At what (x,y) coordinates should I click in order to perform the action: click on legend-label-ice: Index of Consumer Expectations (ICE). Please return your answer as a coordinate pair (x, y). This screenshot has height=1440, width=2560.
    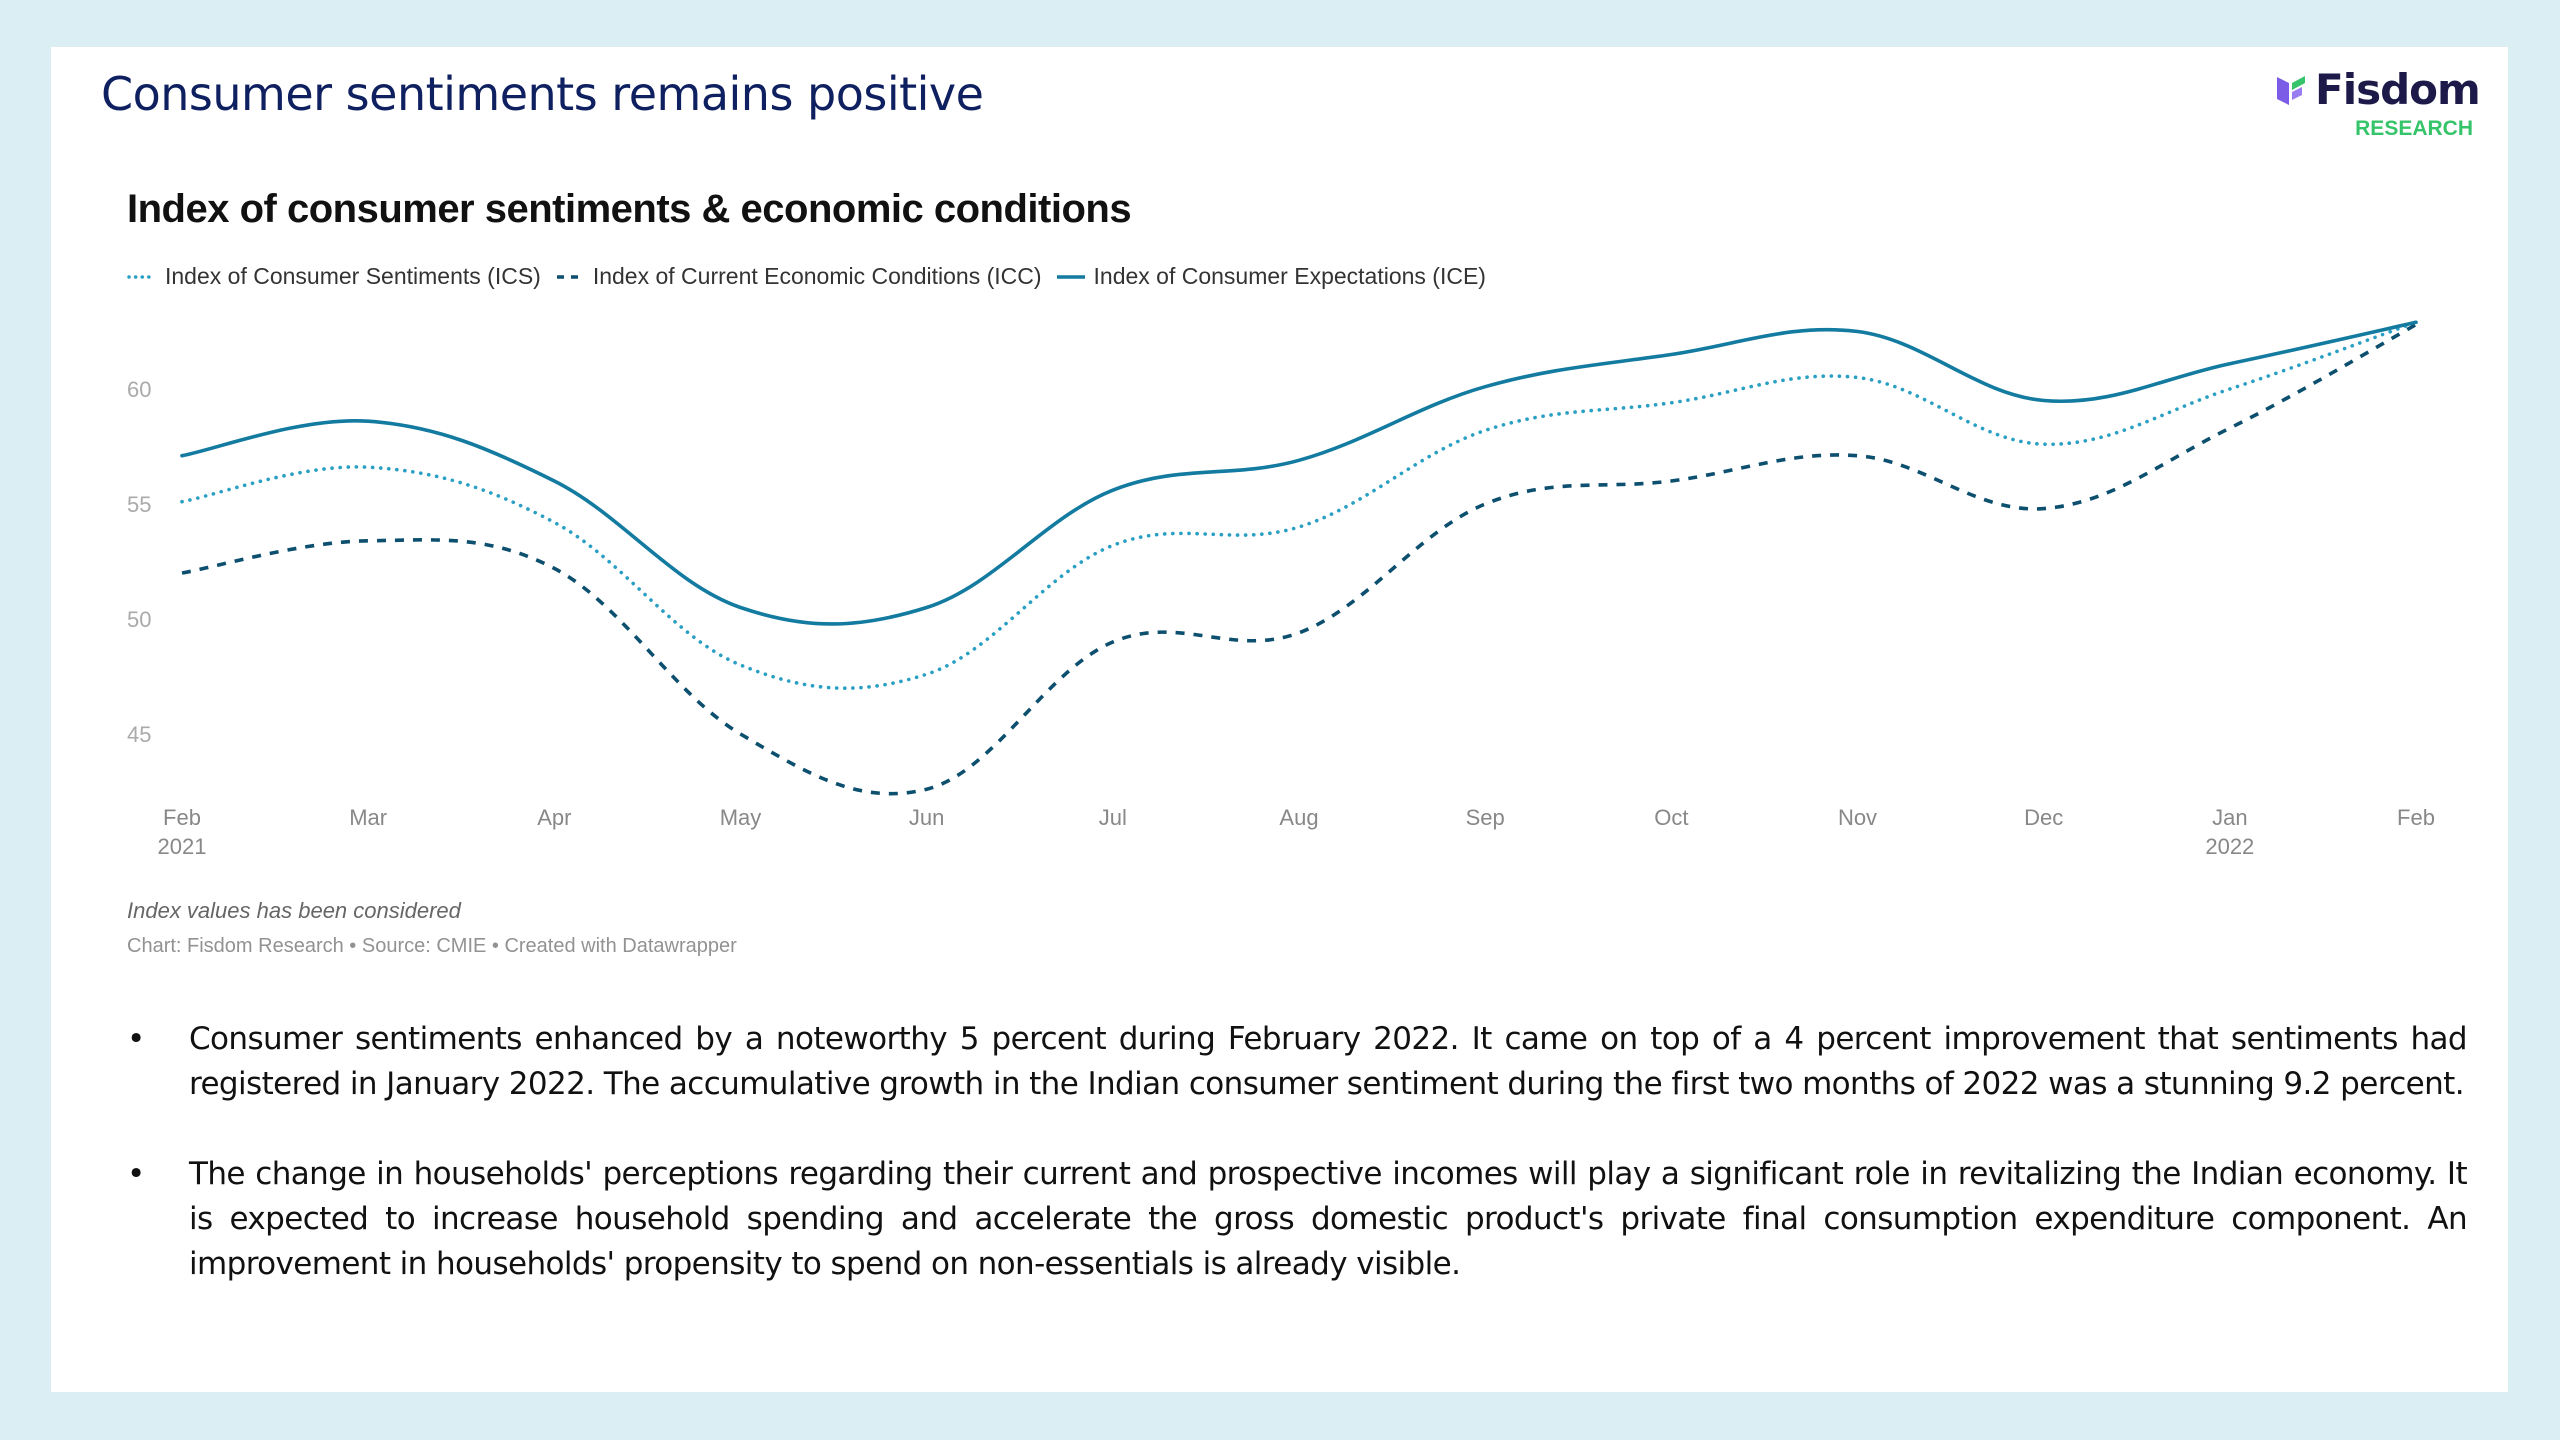
    Looking at the image, I should click on (1289, 276).